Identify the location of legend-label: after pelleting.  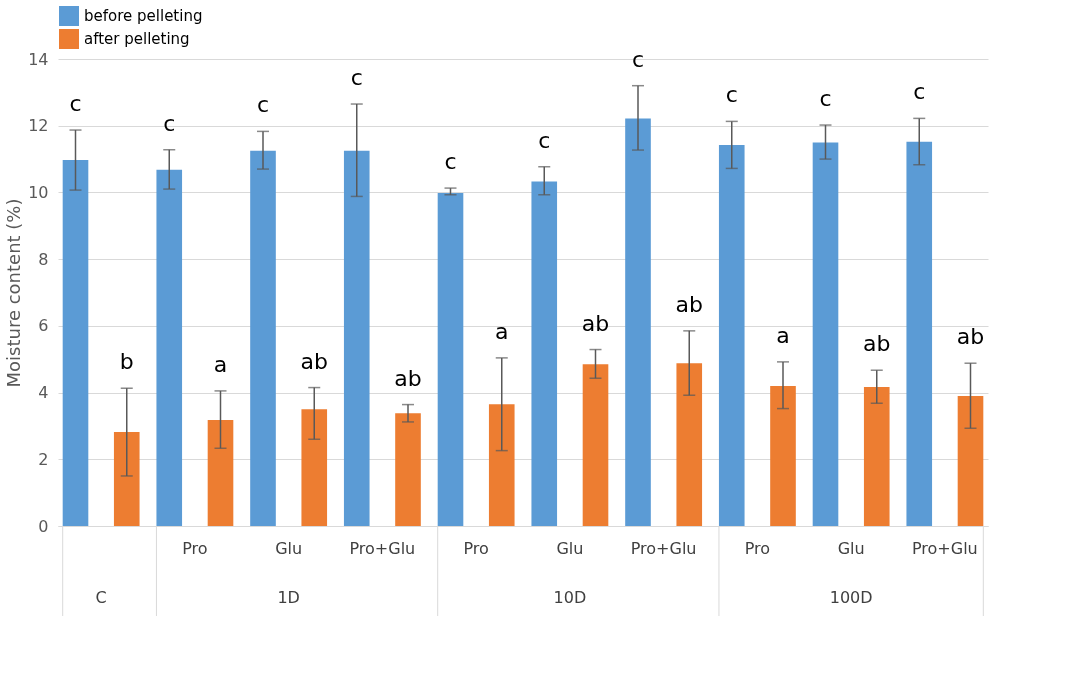
(137, 39).